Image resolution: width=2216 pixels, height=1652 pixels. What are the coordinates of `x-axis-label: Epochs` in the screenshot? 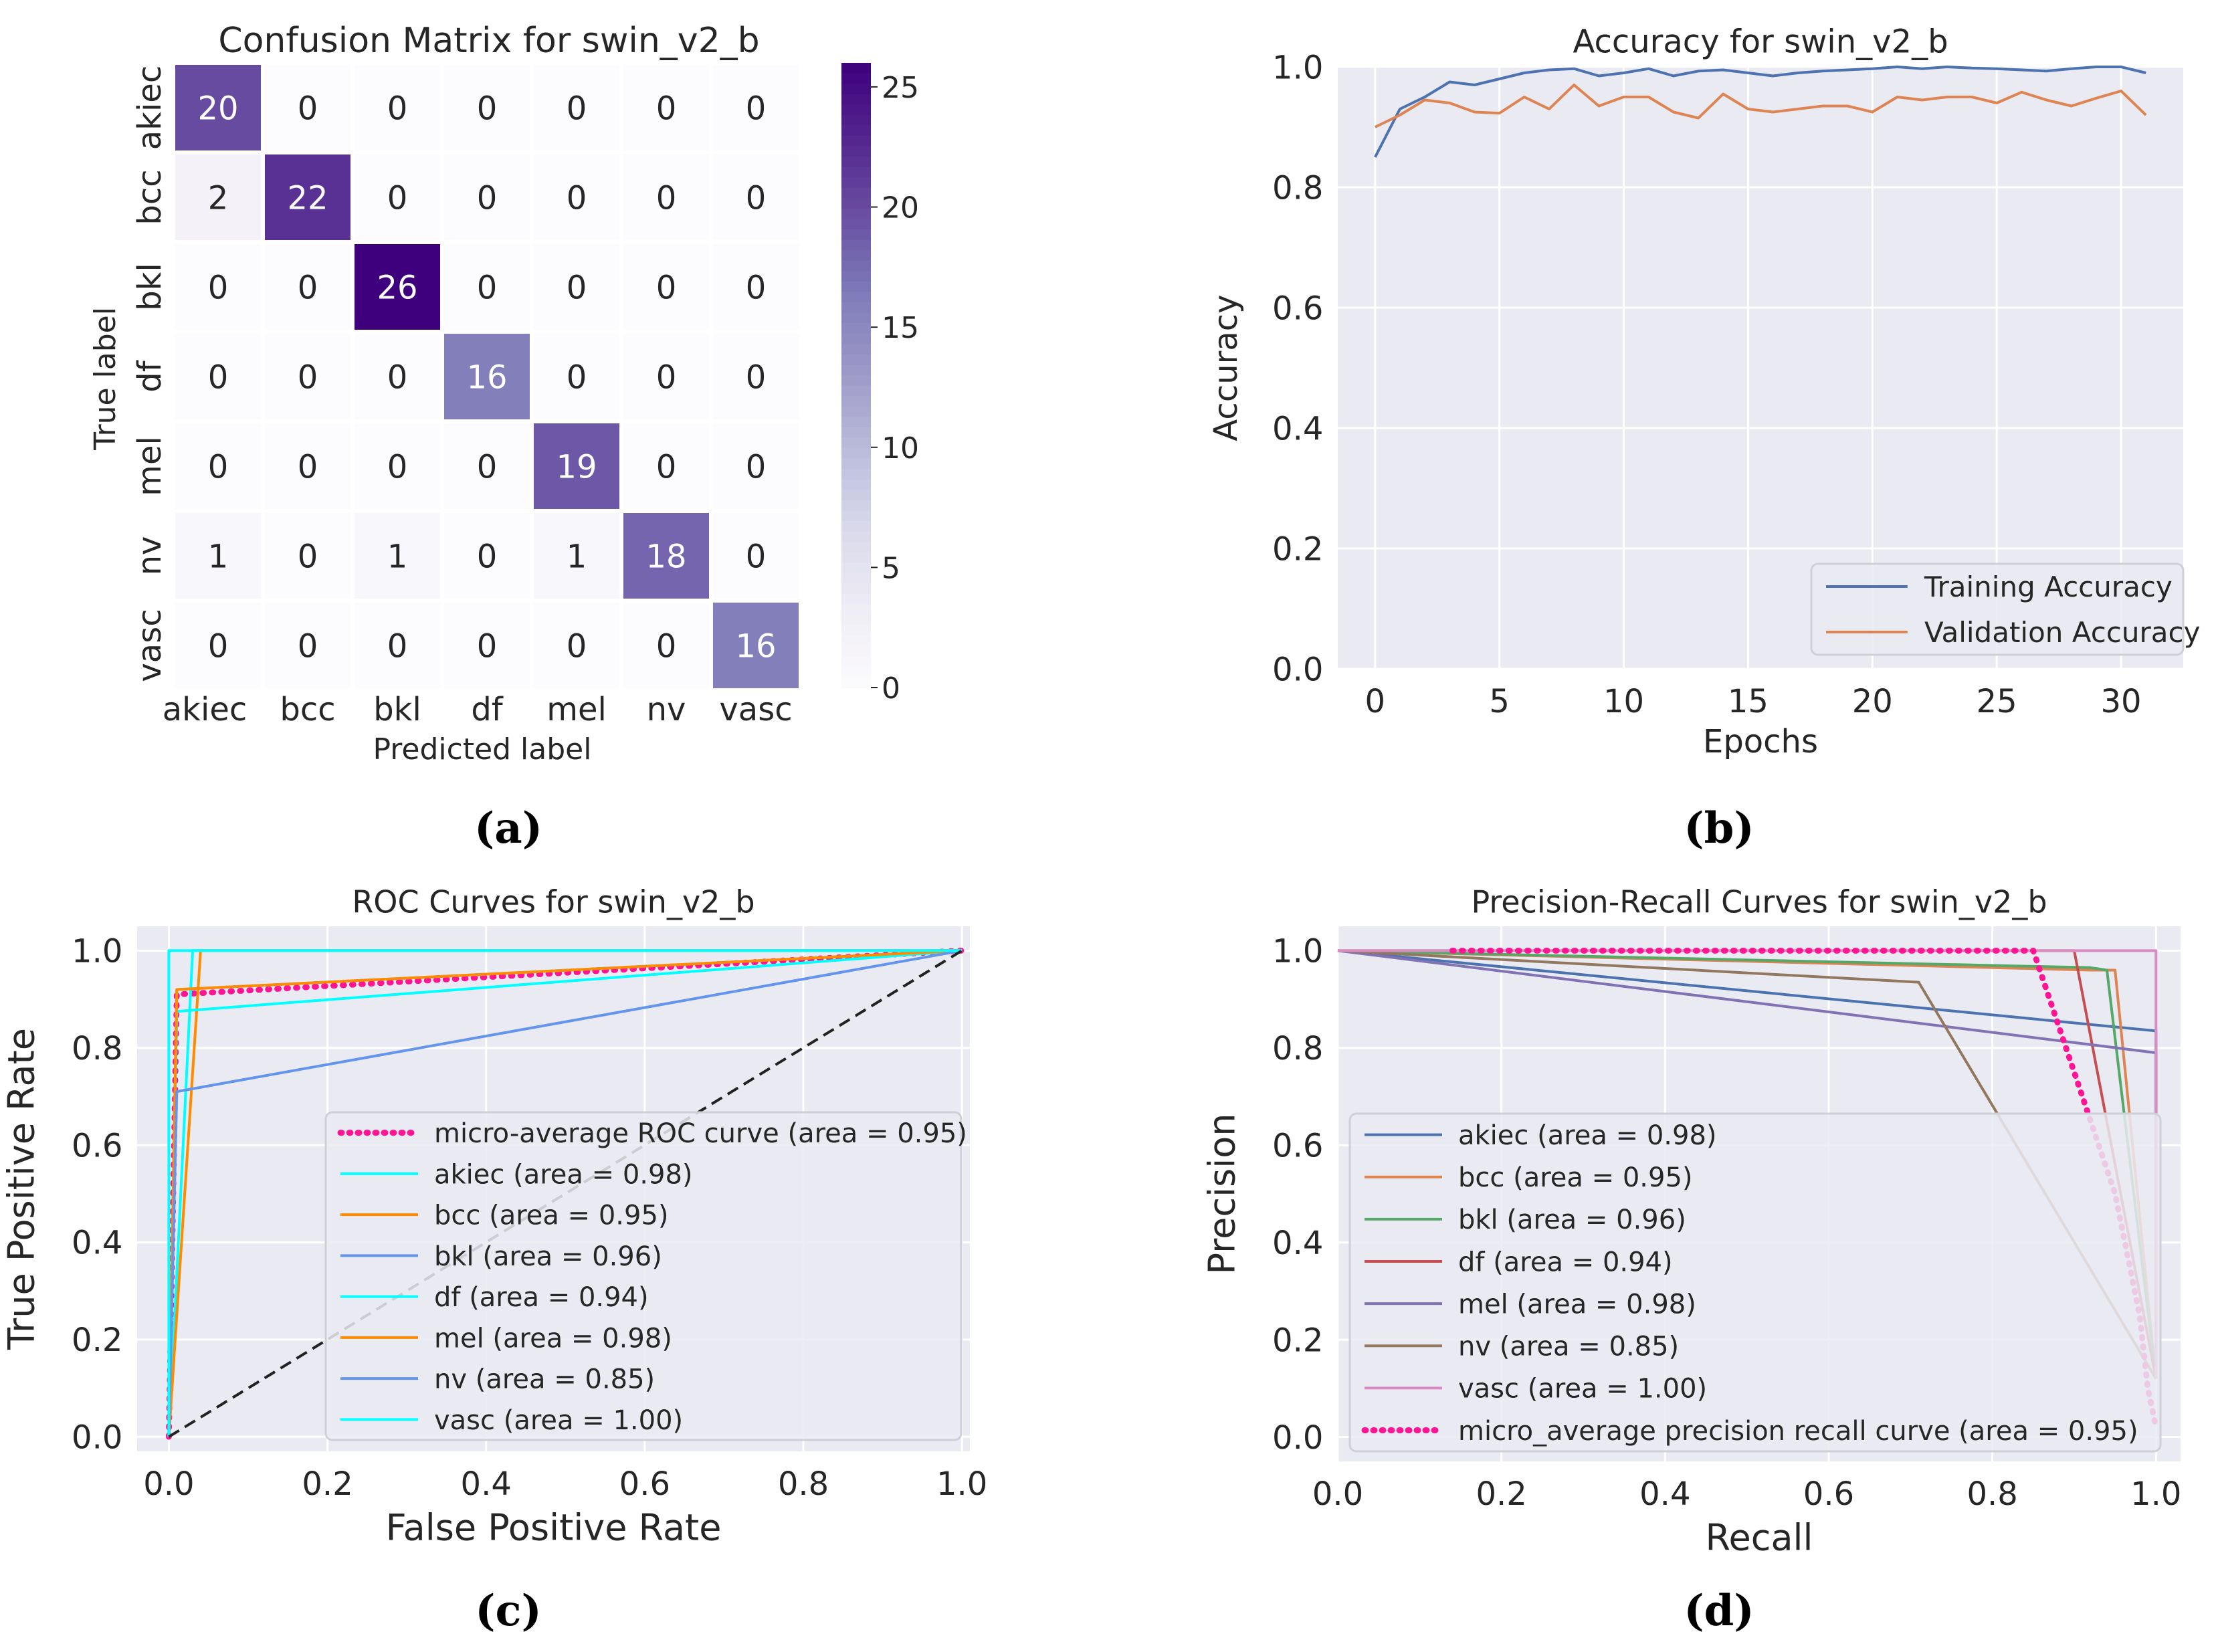 It's located at (1760, 741).